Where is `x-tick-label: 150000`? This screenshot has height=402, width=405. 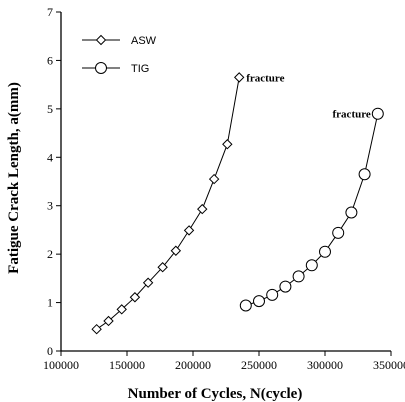 x-tick-label: 150000 is located at coordinates (127, 365).